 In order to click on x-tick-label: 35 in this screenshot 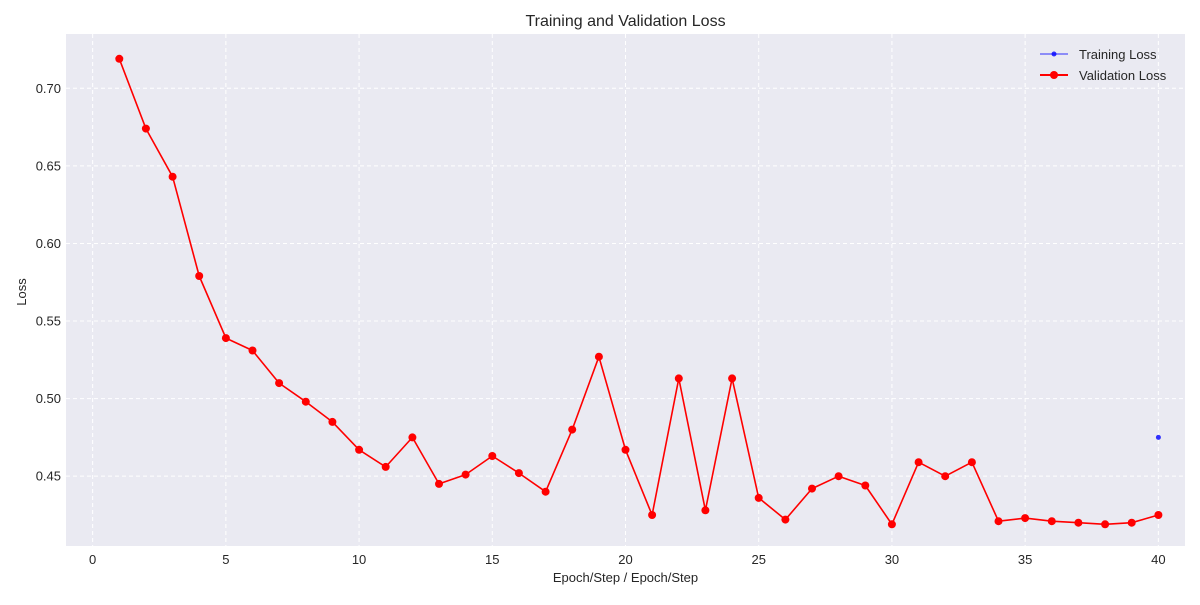, I will do `click(1025, 559)`.